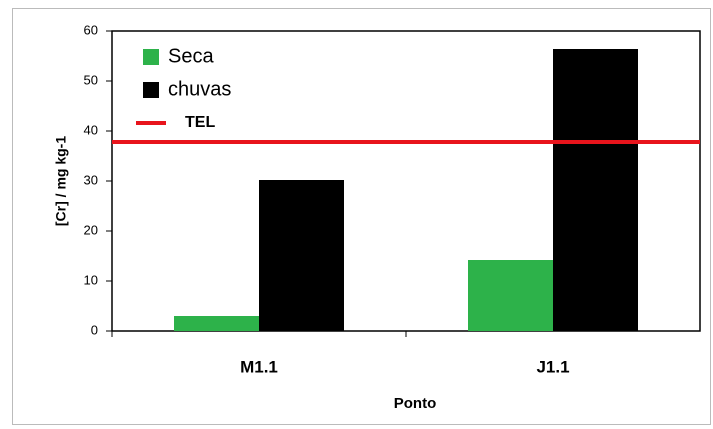 This screenshot has width=713, height=429. Describe the element at coordinates (259, 366) in the screenshot. I see `x-tick-label: M1.1` at that location.